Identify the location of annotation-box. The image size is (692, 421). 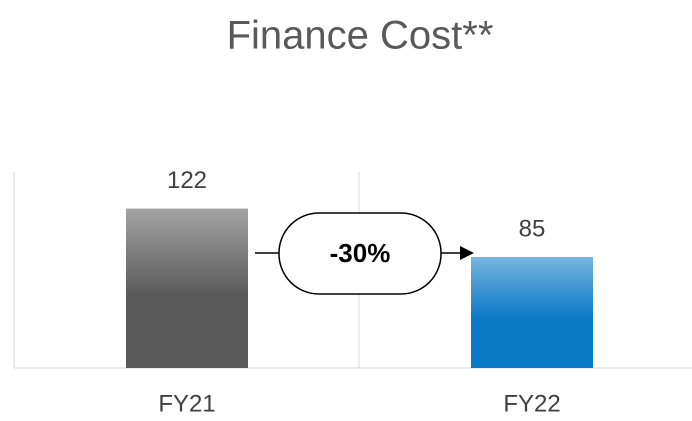
(360, 253).